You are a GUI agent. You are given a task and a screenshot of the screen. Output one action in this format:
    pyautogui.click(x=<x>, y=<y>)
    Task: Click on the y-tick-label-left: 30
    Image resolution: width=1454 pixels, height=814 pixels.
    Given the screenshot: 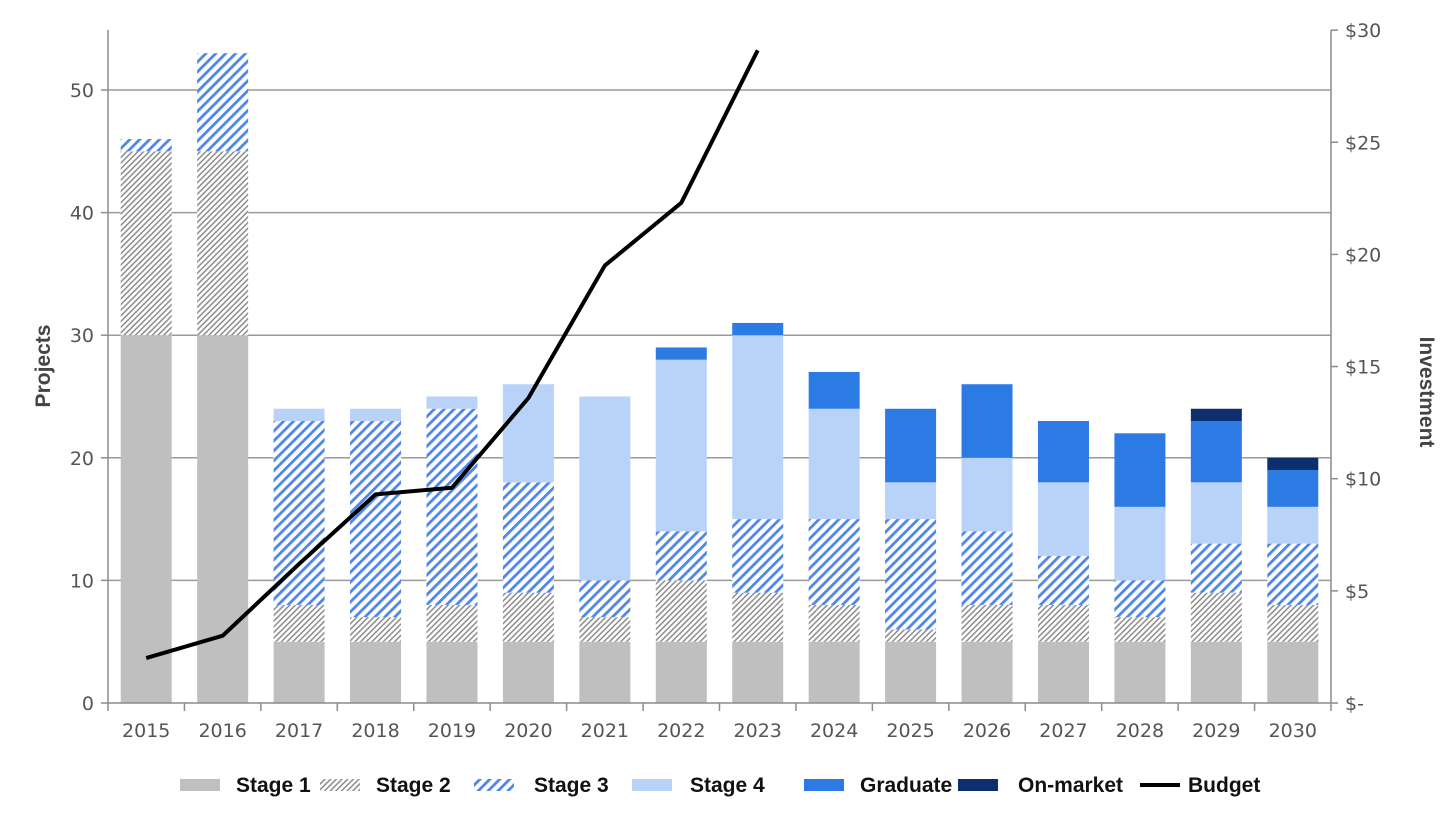 What is the action you would take?
    pyautogui.click(x=82, y=336)
    